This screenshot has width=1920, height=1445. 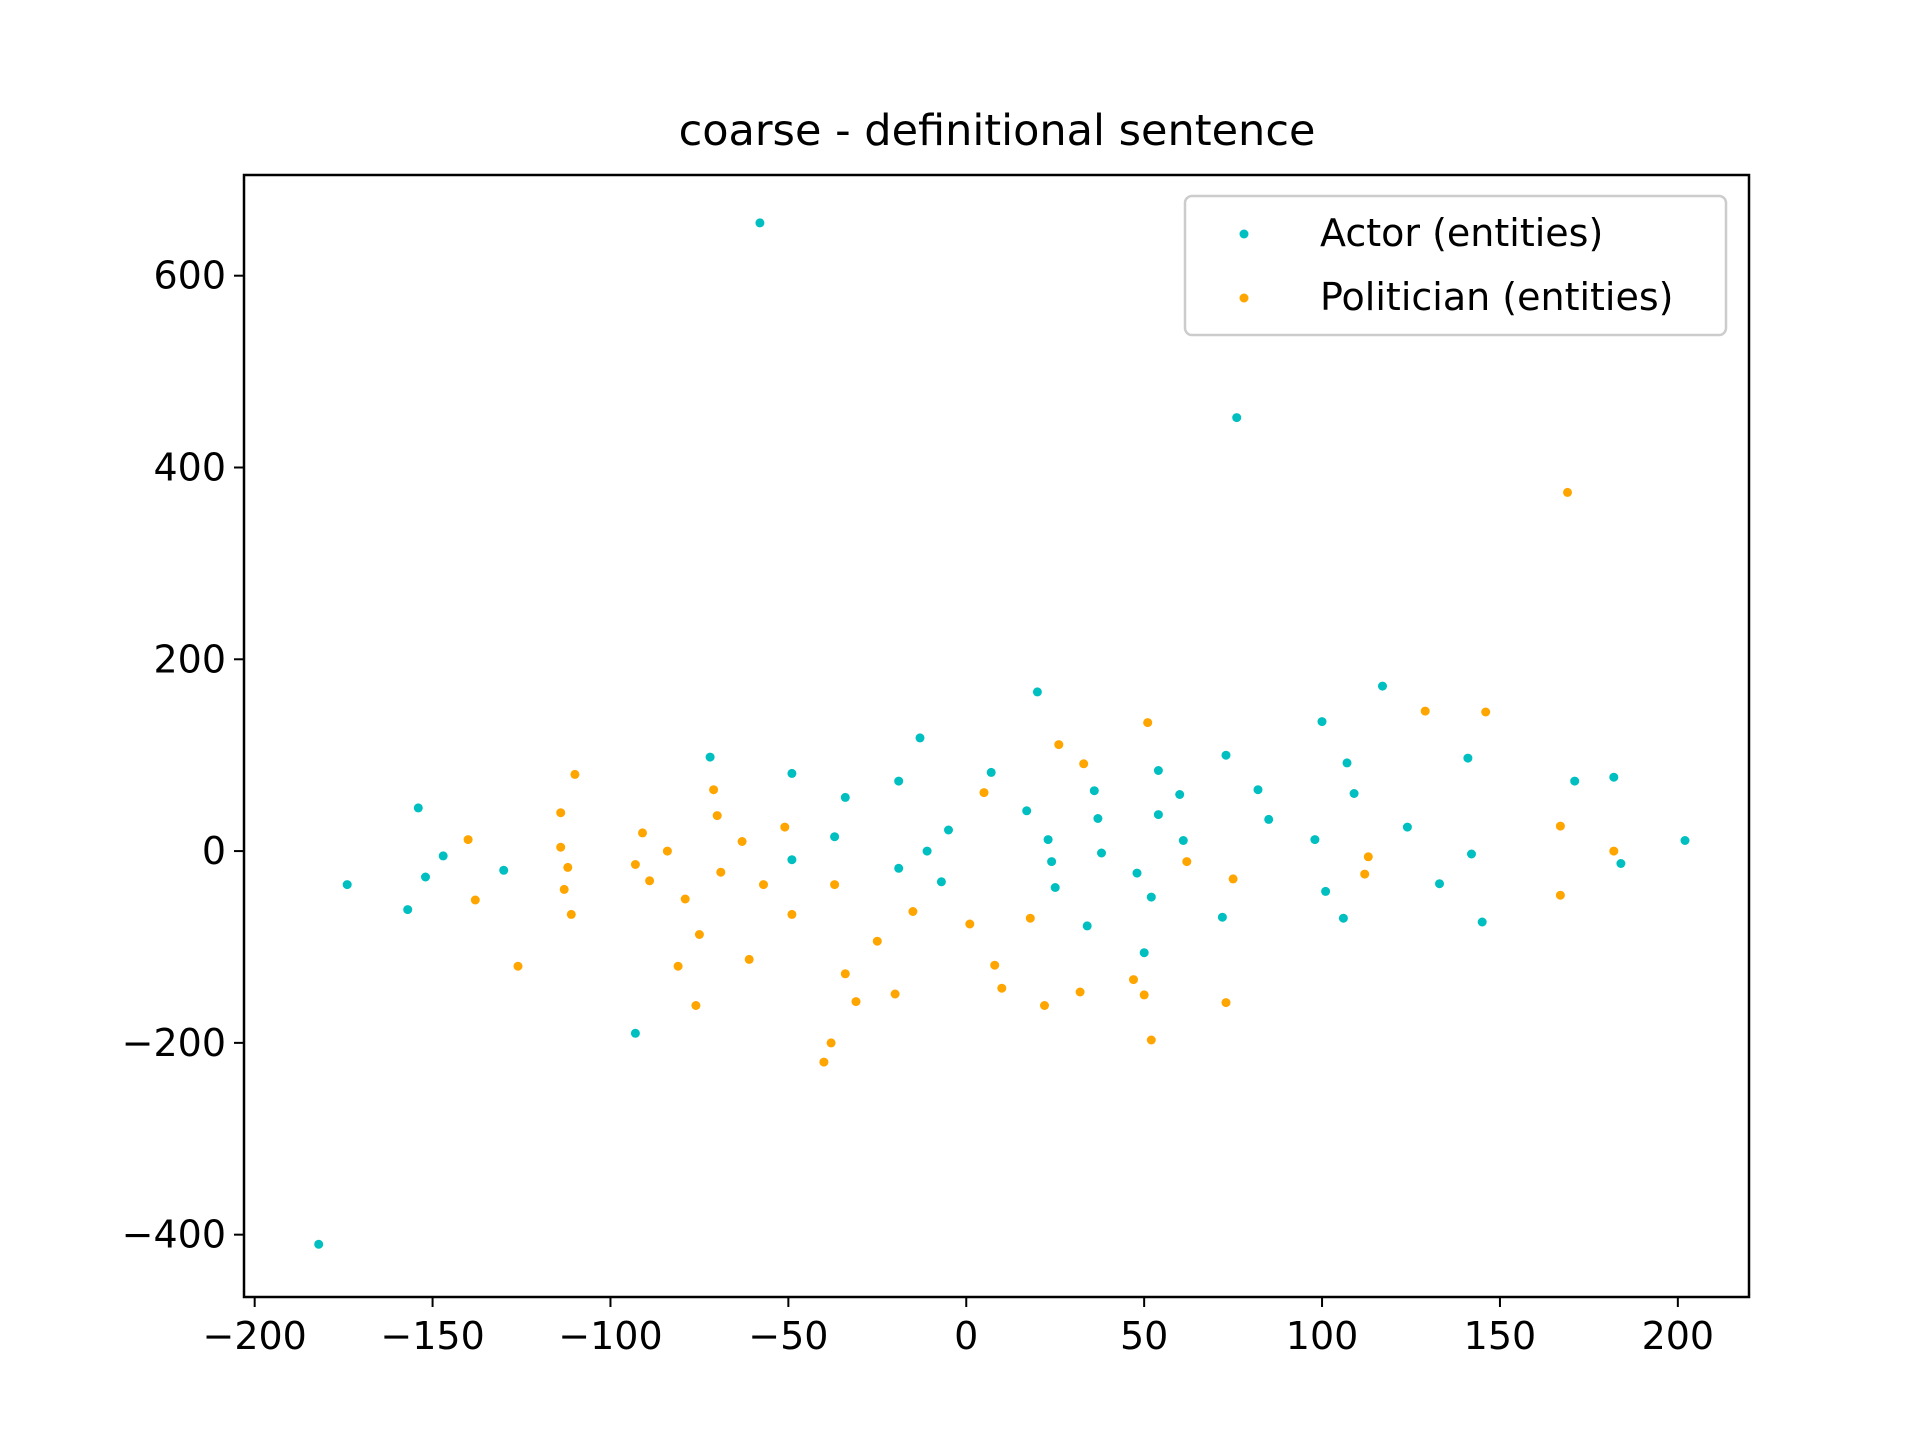 I want to click on x-tick-label: 150, so click(x=1500, y=1336).